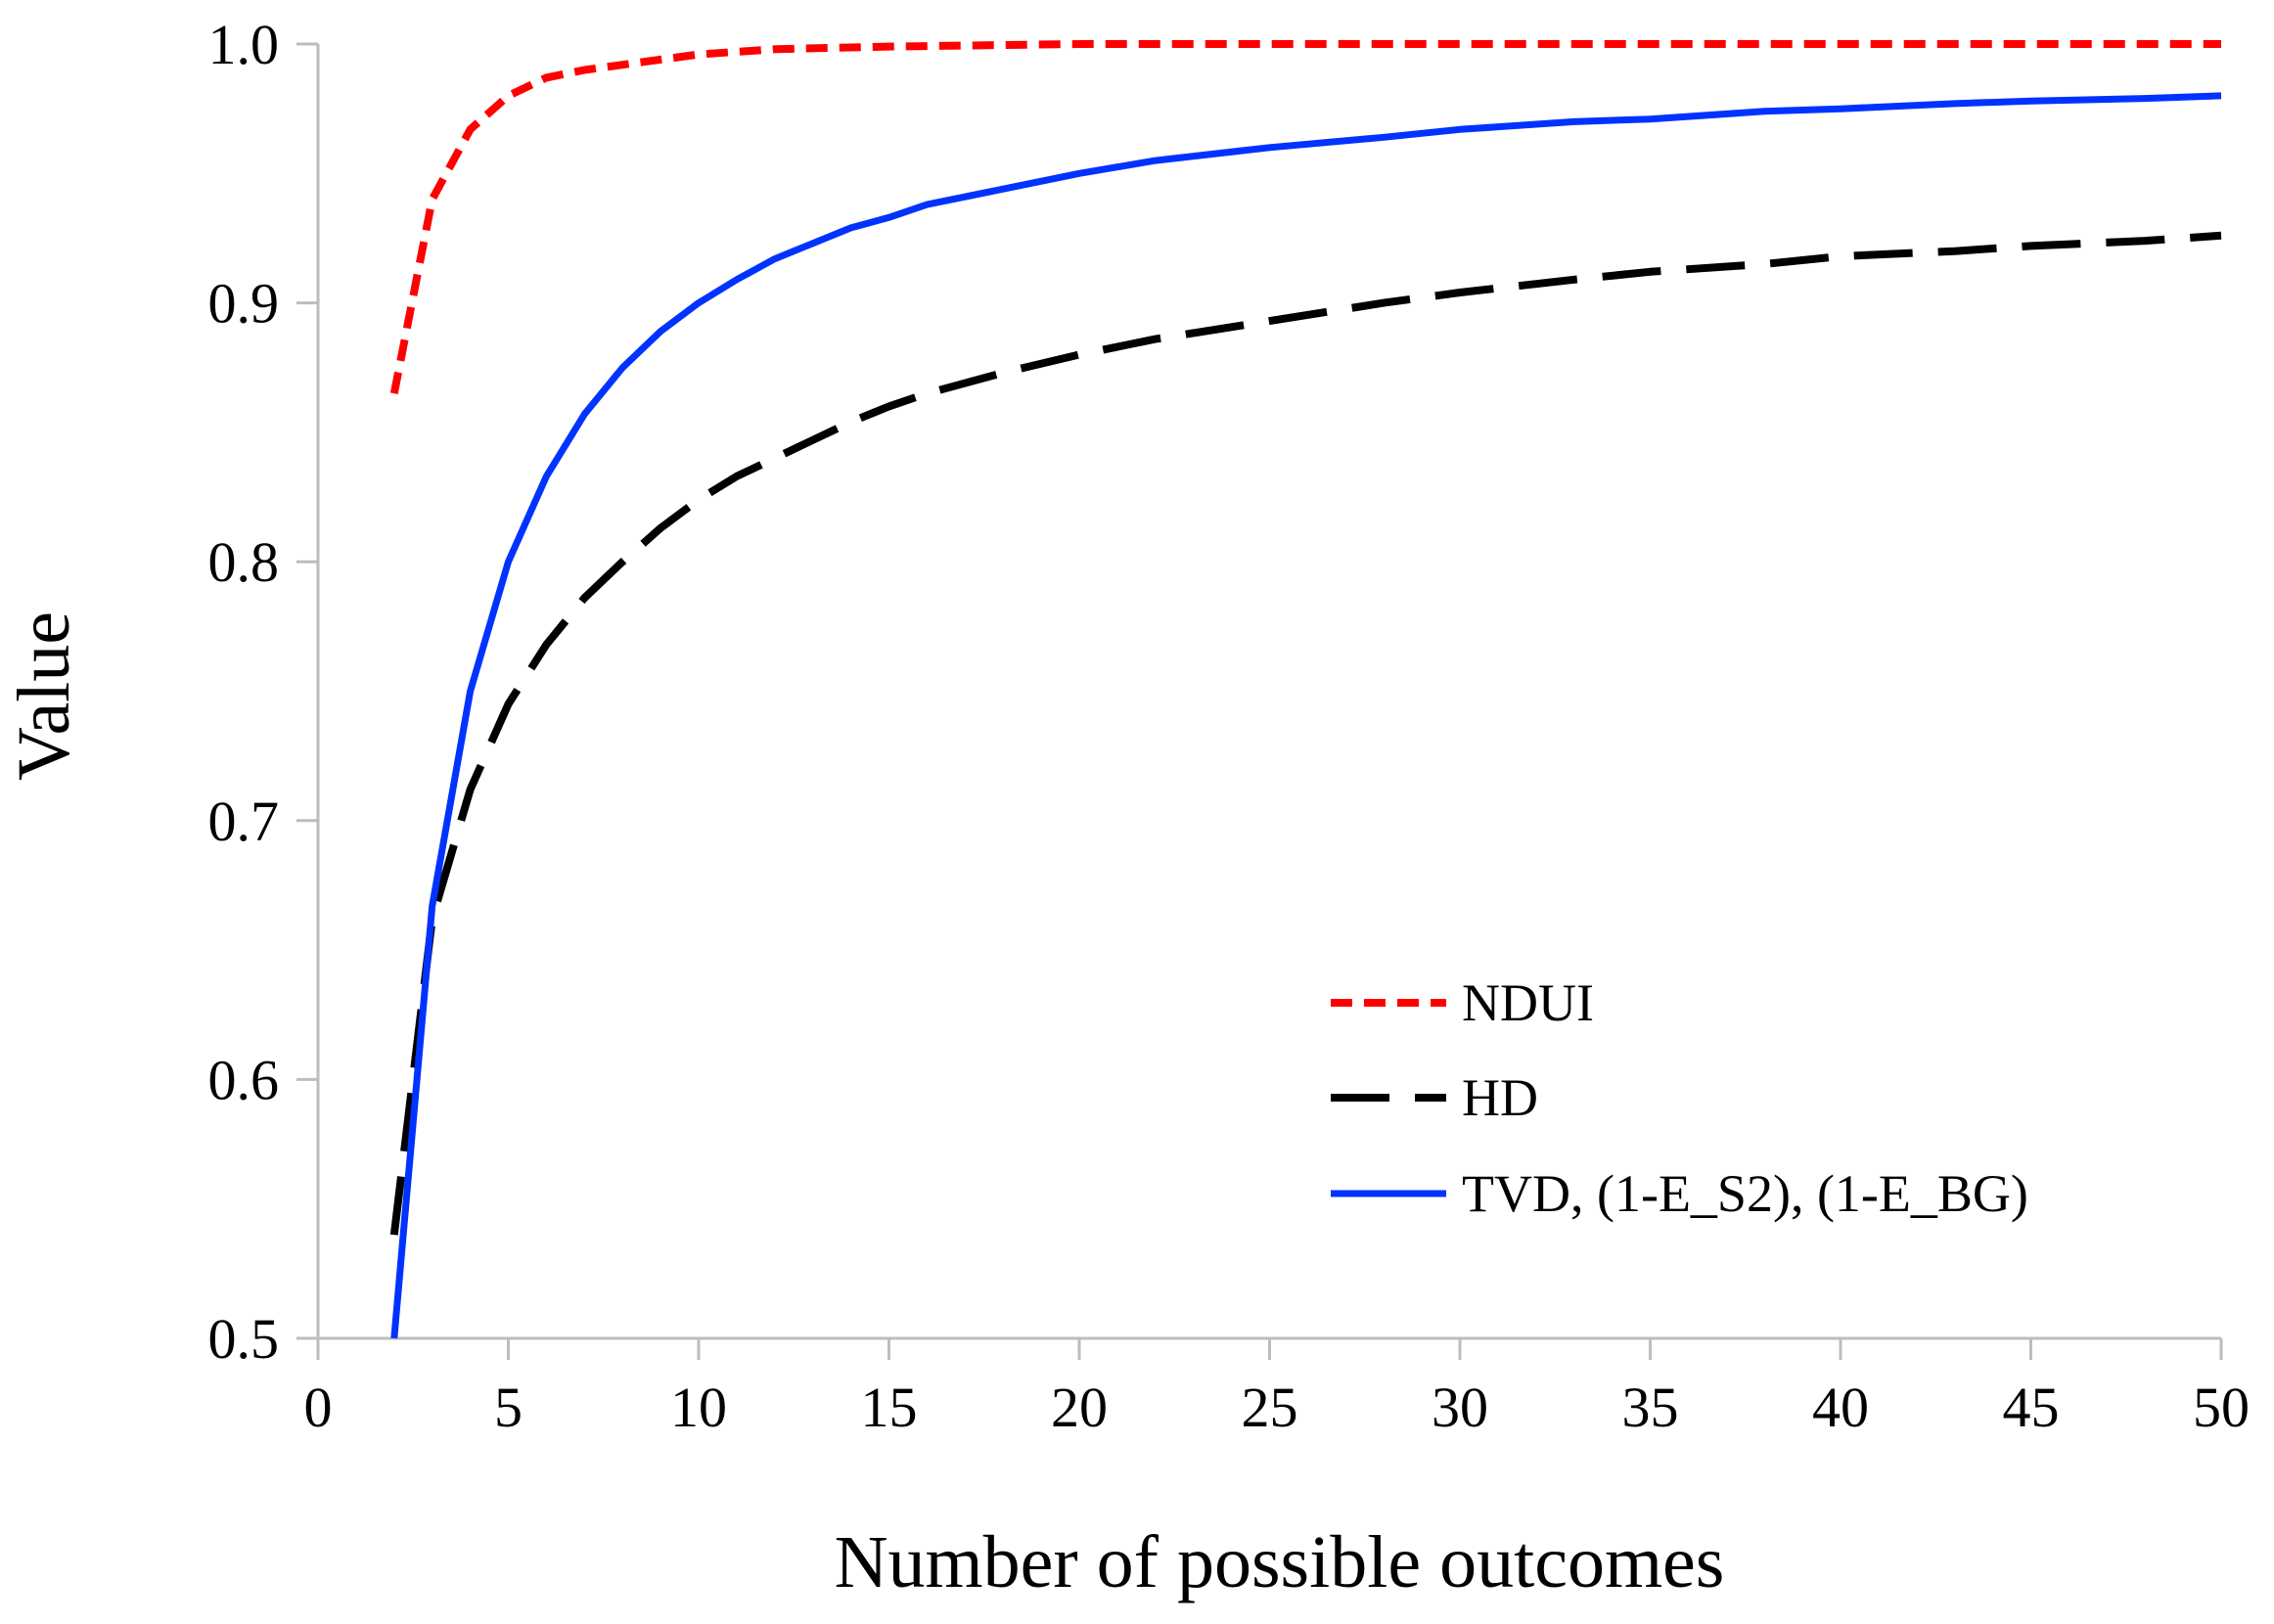 The height and width of the screenshot is (1624, 2274). Describe the element at coordinates (1679, 1098) in the screenshot. I see `legend: NDUI HD TVD, (1-E_S2), (1-E_BG)` at that location.